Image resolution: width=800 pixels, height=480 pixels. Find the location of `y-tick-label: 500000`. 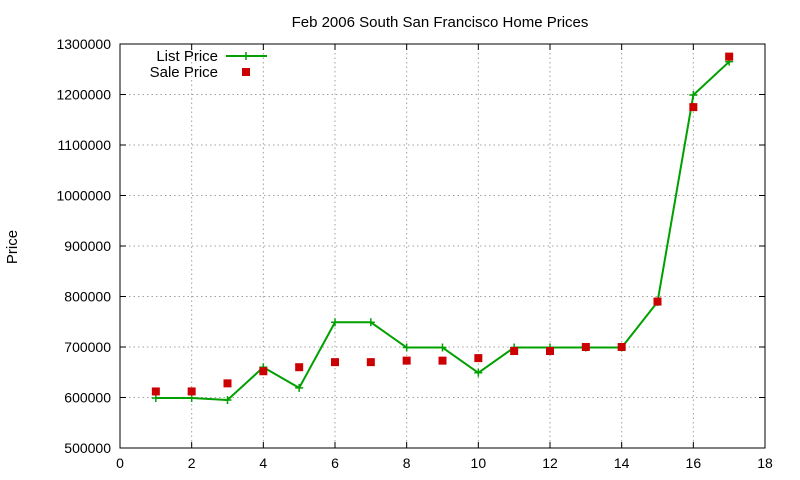

y-tick-label: 500000 is located at coordinates (87, 448).